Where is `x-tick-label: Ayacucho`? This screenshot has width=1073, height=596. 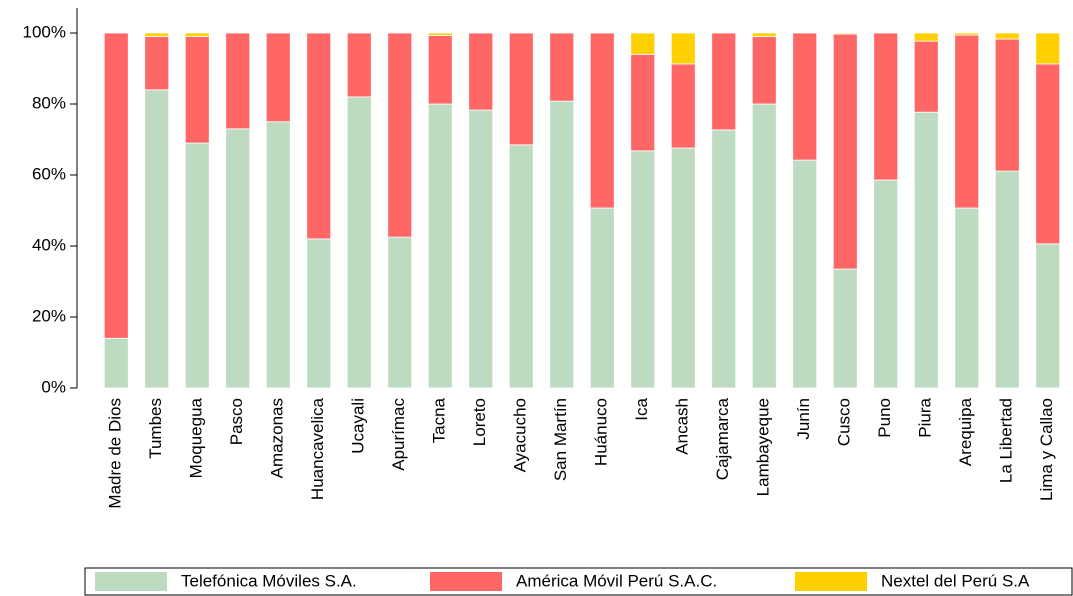 x-tick-label: Ayacucho is located at coordinates (520, 435).